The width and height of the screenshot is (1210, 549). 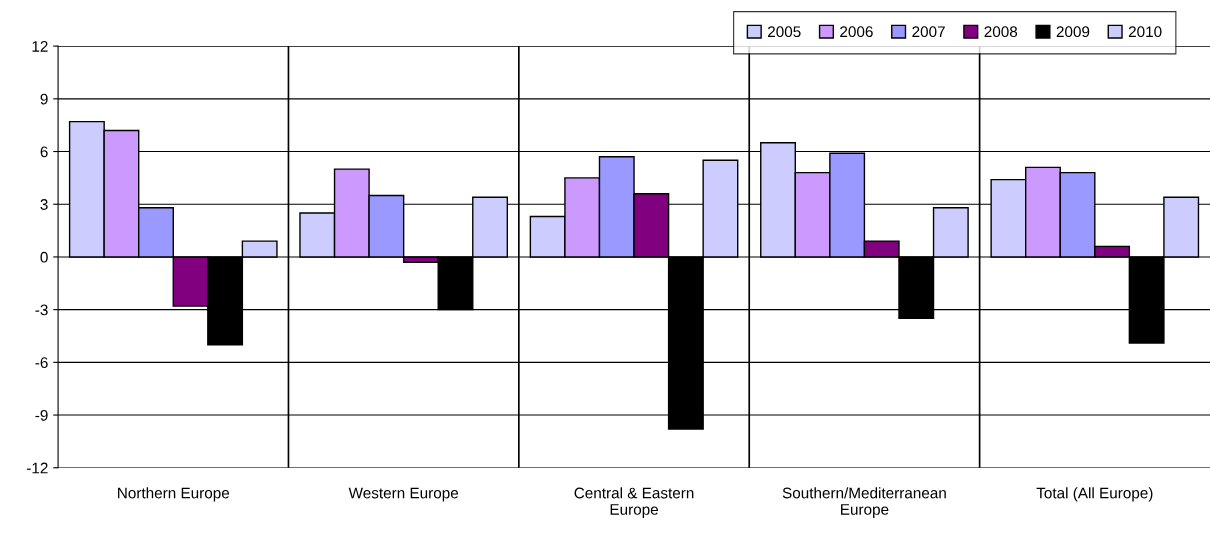 I want to click on y-tick-label: 6, so click(x=44, y=152).